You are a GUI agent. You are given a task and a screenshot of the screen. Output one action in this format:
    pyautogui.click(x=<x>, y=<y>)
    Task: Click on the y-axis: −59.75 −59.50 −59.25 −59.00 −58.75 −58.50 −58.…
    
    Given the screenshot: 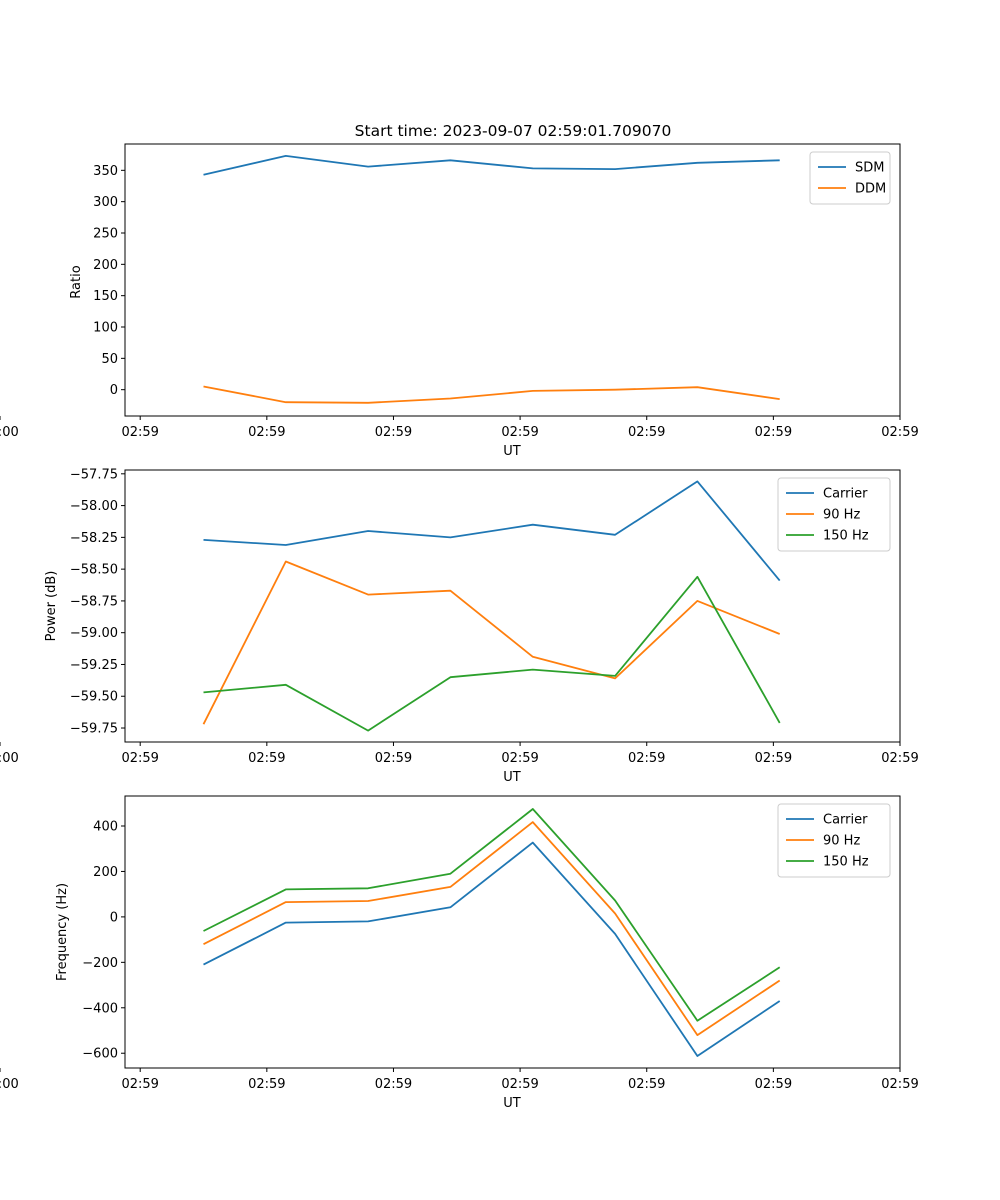 What is the action you would take?
    pyautogui.click(x=97, y=602)
    